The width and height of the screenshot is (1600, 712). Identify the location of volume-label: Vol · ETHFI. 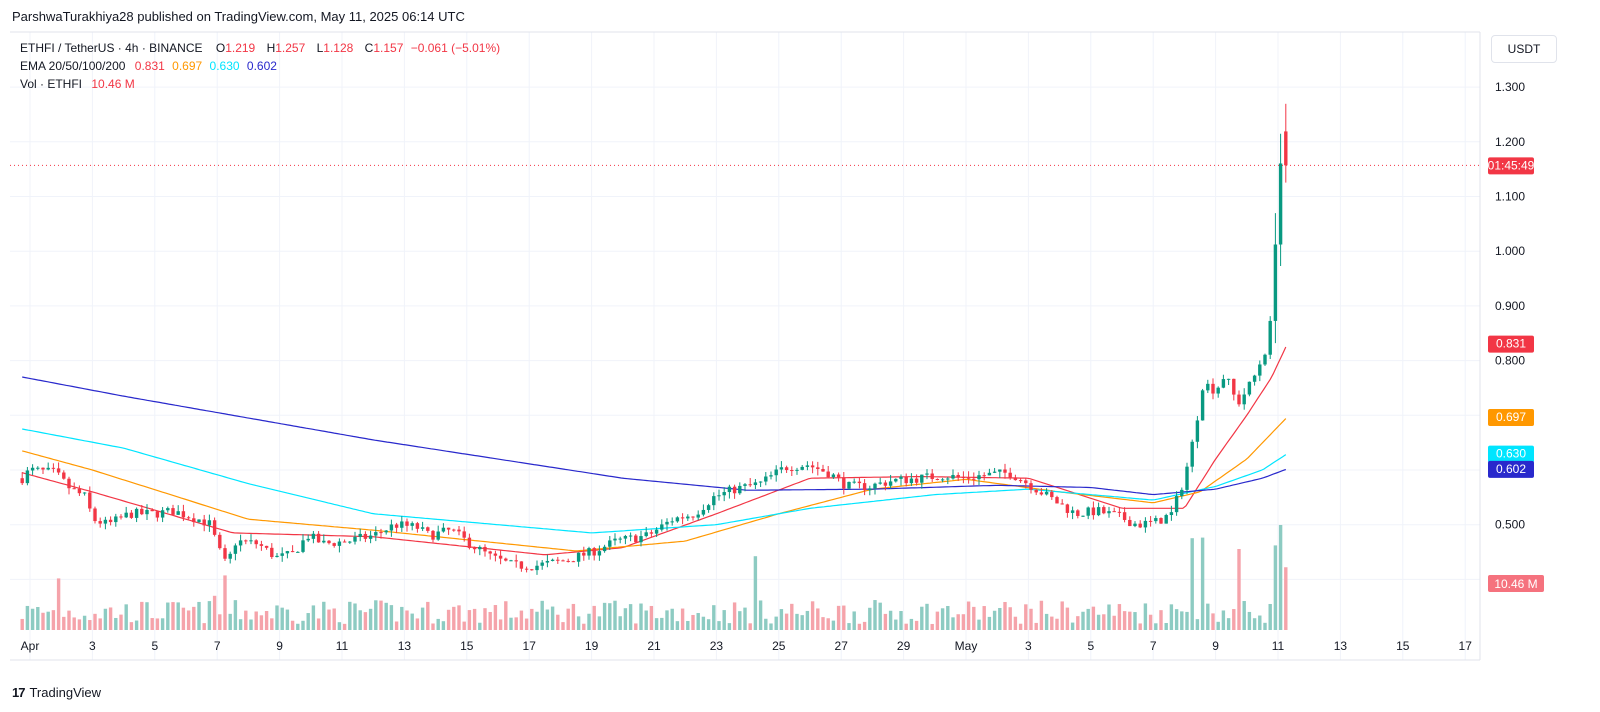
(51, 84).